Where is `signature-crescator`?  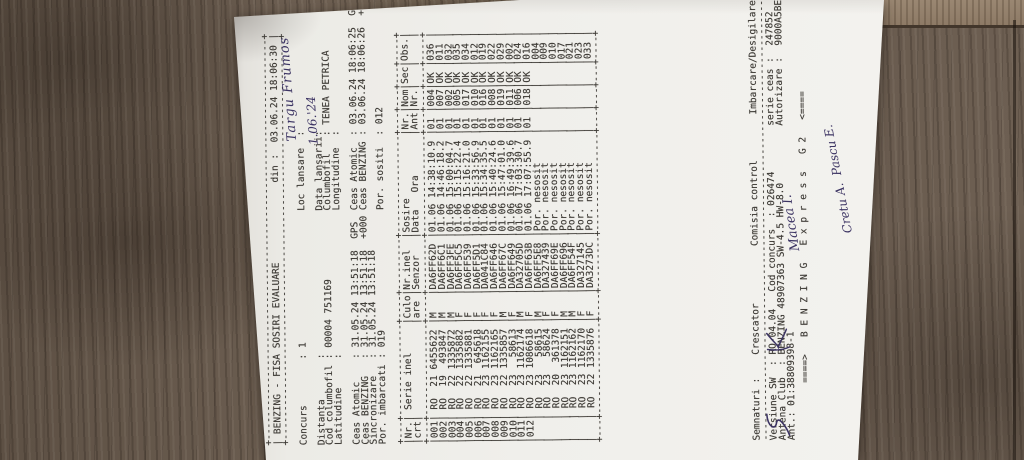
signature-crescator is located at coordinates (777, 340).